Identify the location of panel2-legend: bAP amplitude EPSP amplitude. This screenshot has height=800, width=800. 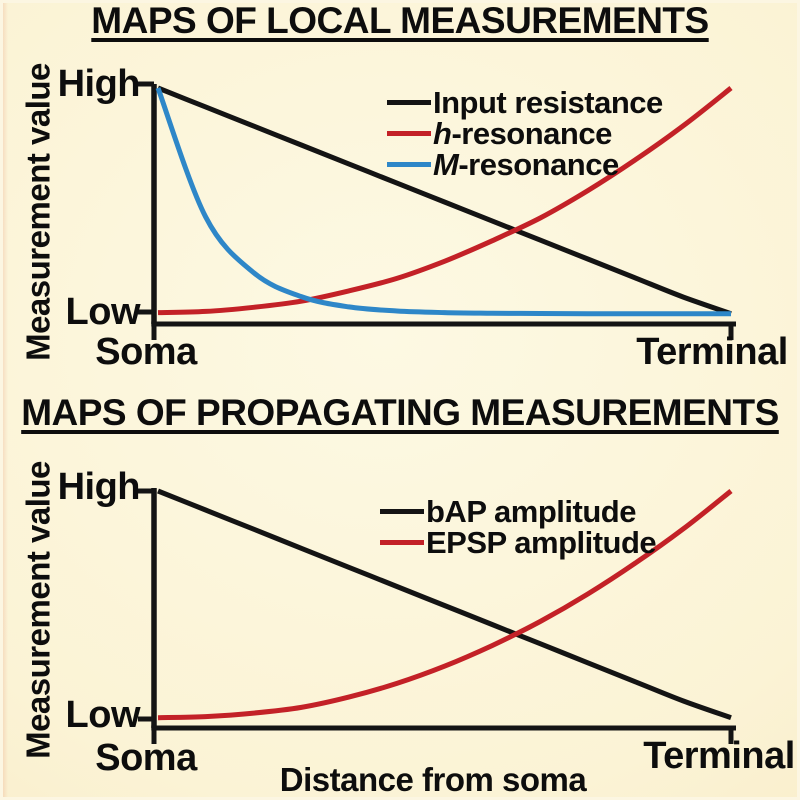
(518, 528).